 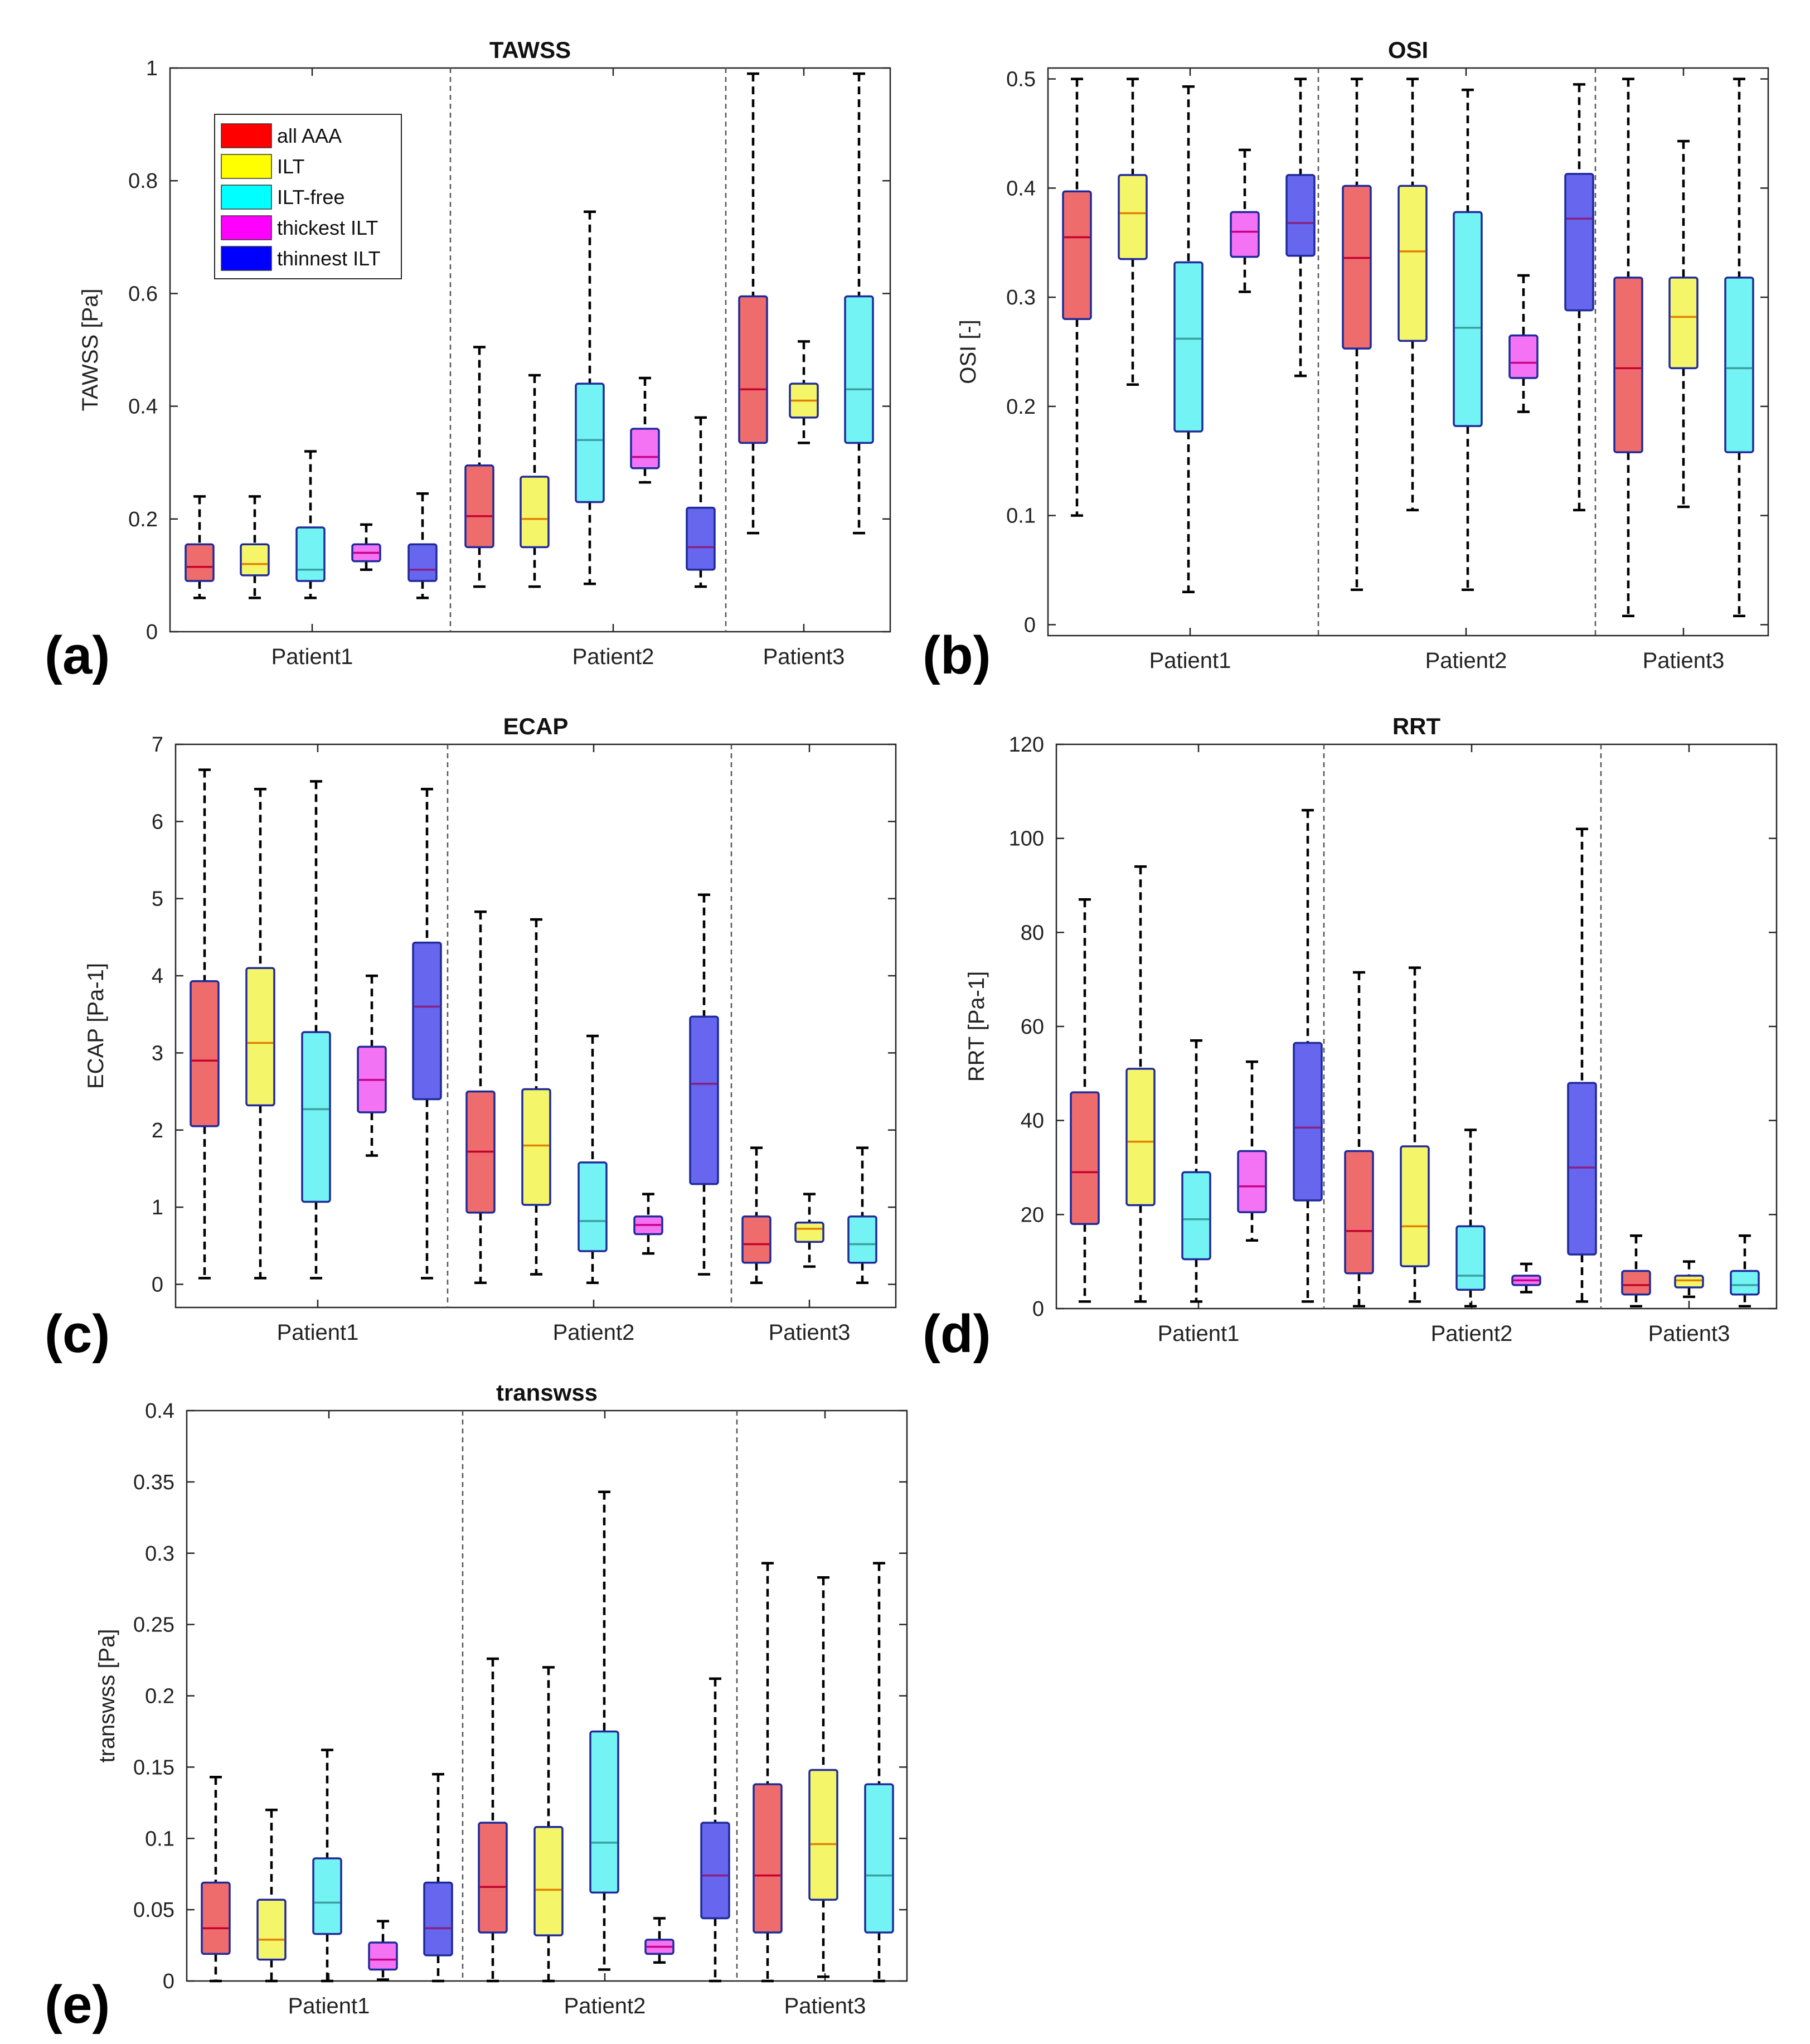 I want to click on legend-label: thinnest ILT, so click(x=329, y=258).